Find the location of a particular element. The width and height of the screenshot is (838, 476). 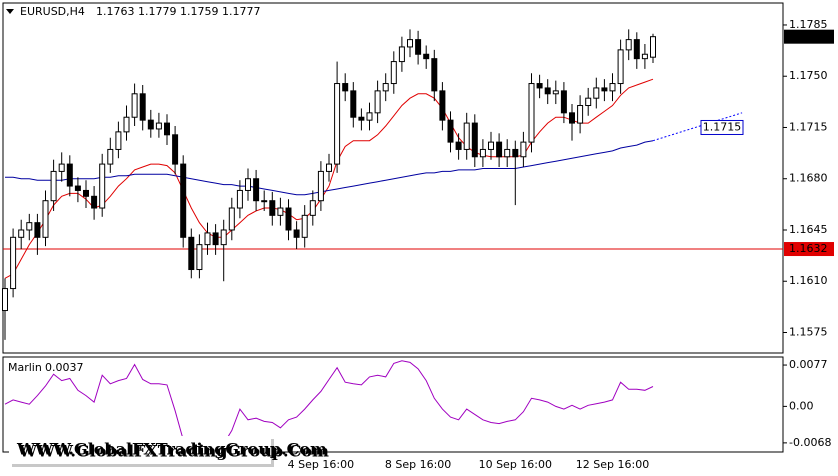

y-tick-label: 1.1575 is located at coordinates (808, 331).